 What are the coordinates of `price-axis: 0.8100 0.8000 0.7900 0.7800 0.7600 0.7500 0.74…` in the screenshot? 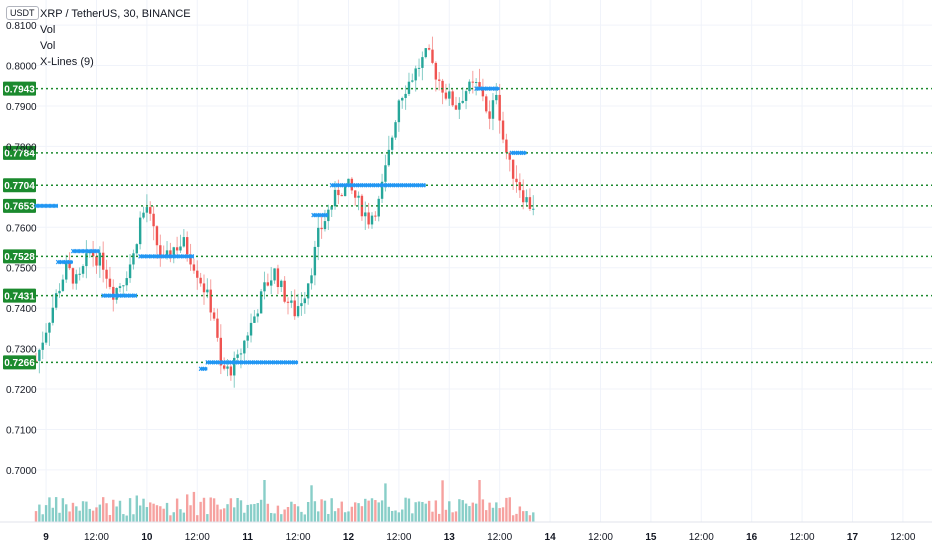 It's located at (21, 249).